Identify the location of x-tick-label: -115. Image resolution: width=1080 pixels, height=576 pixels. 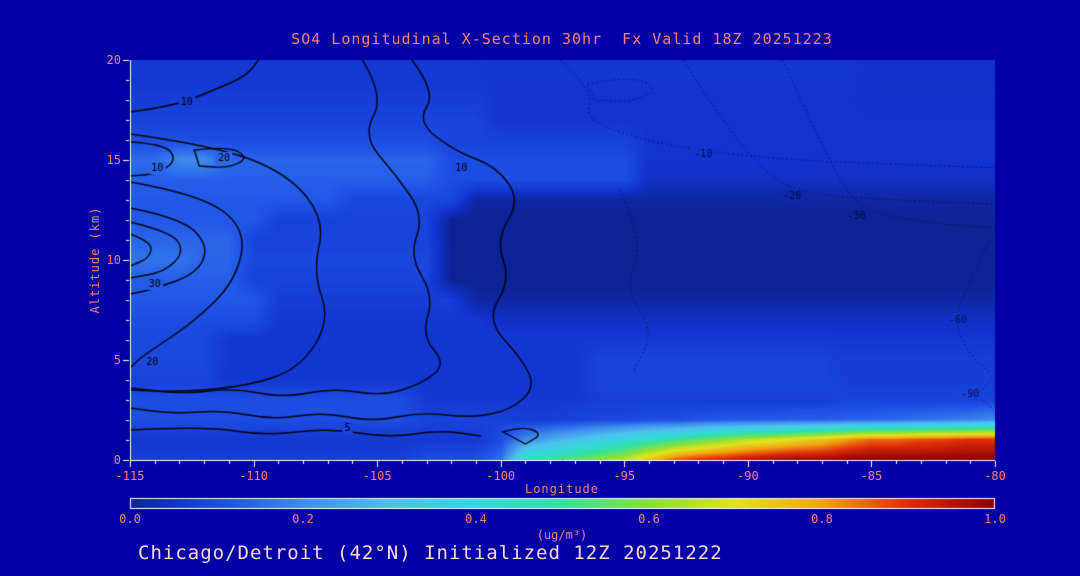
(130, 476).